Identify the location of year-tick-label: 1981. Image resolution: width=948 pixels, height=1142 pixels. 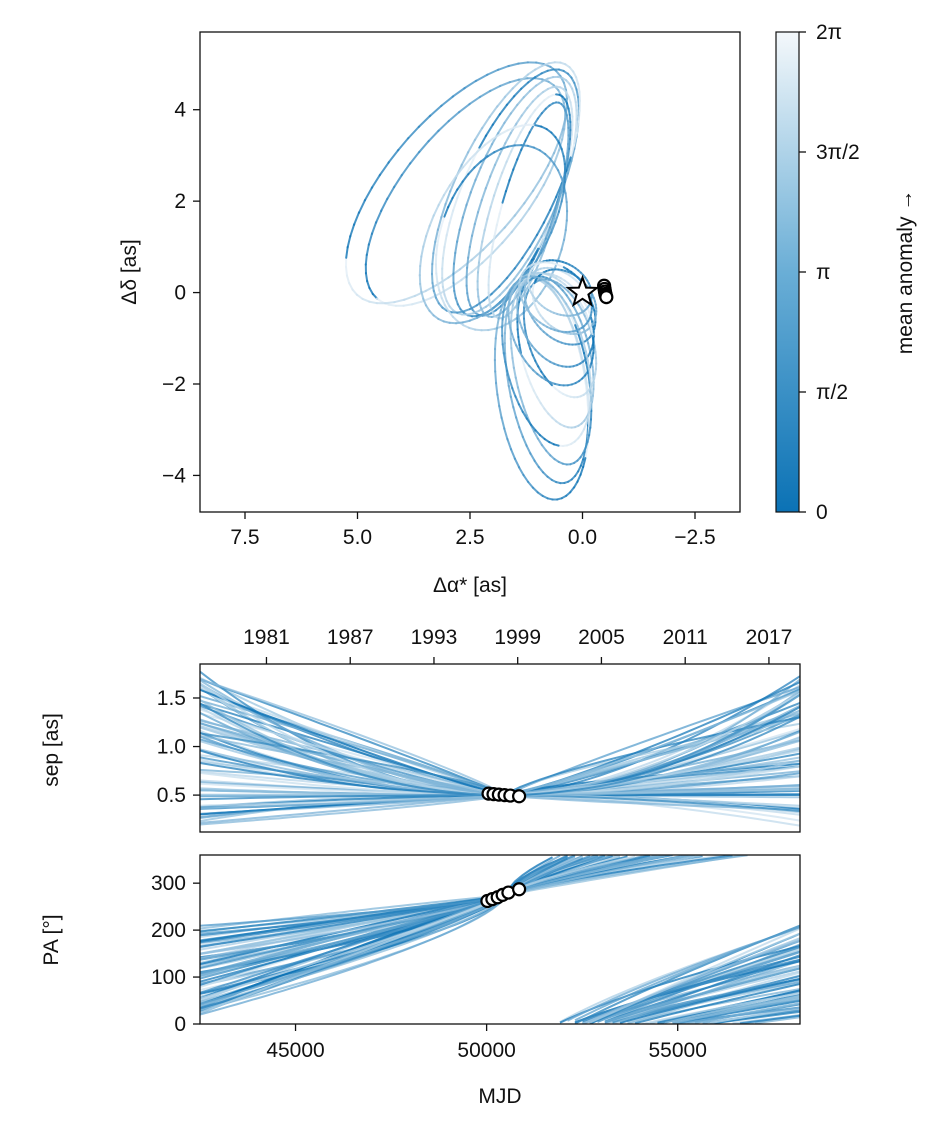
(266, 637).